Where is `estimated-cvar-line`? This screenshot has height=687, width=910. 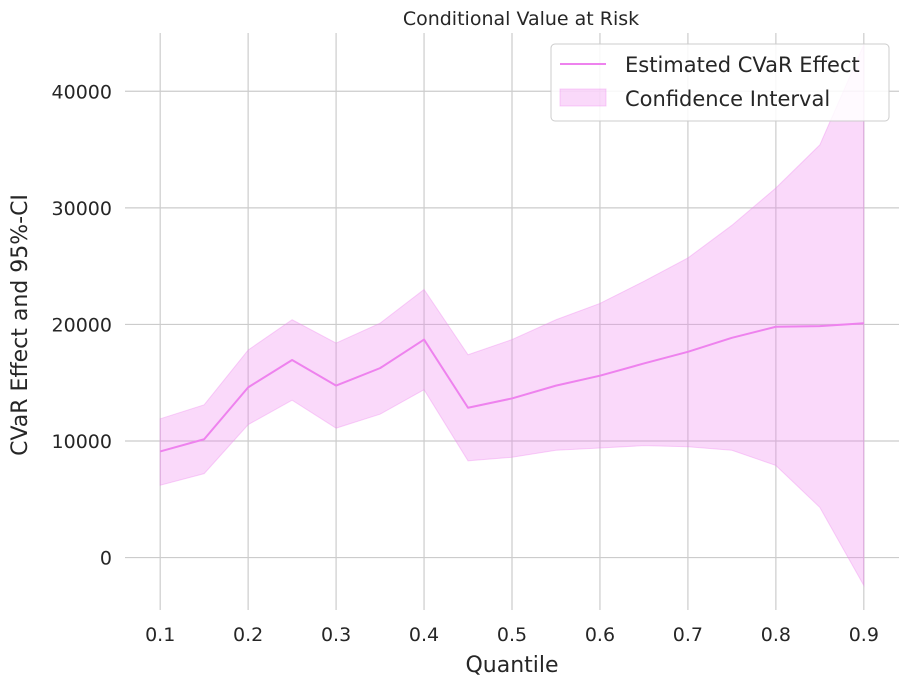 estimated-cvar-line is located at coordinates (511, 387).